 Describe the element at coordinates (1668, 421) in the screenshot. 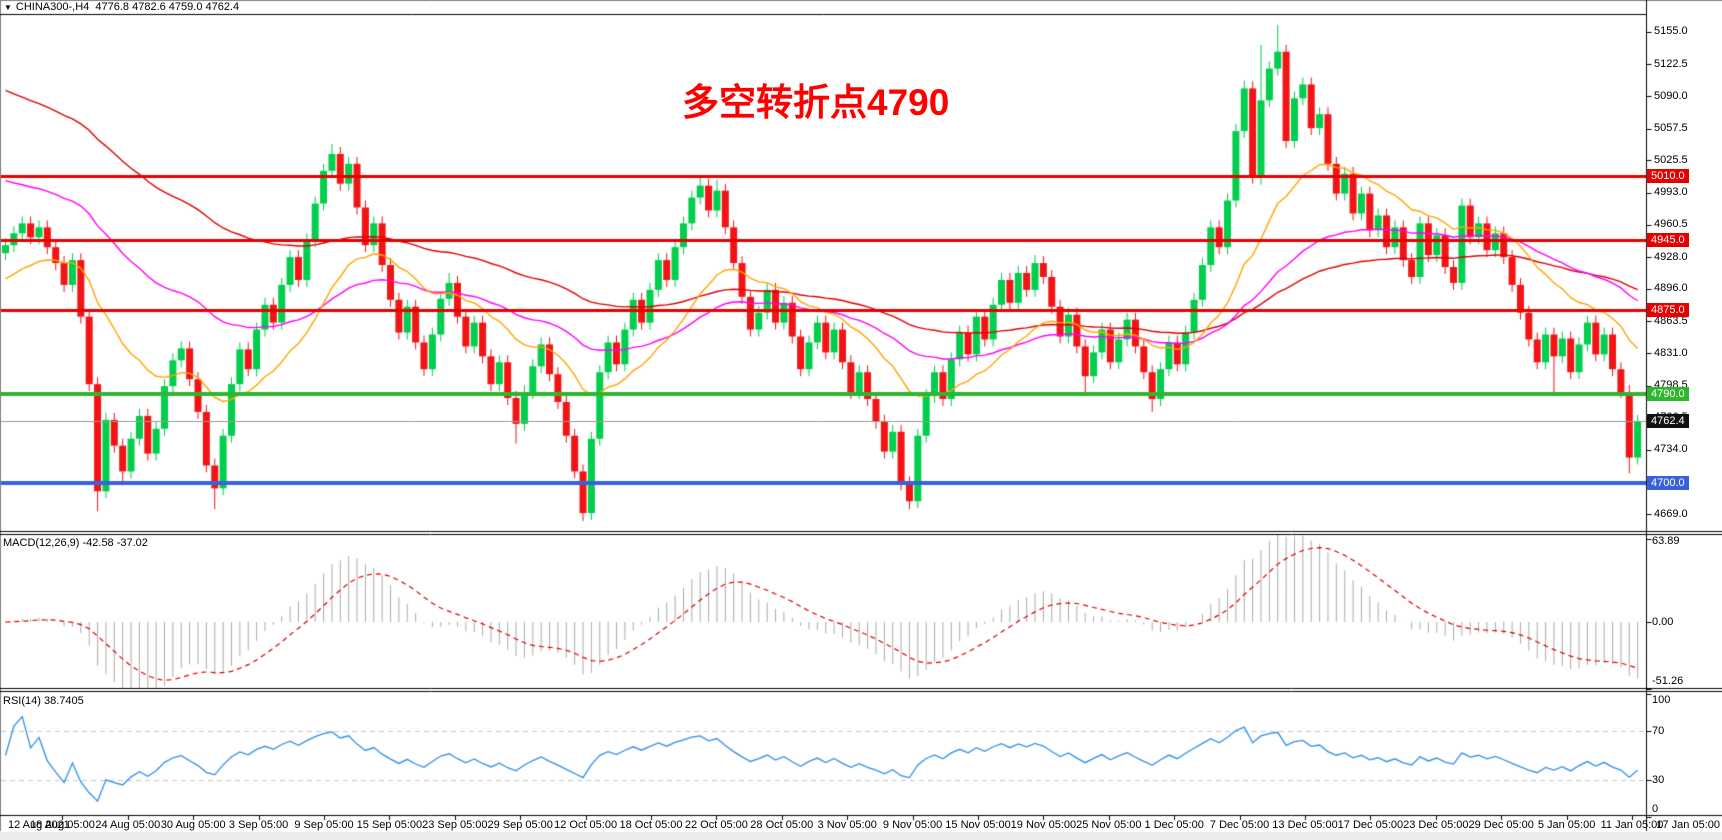

I see `price-badge: 4762.4` at that location.